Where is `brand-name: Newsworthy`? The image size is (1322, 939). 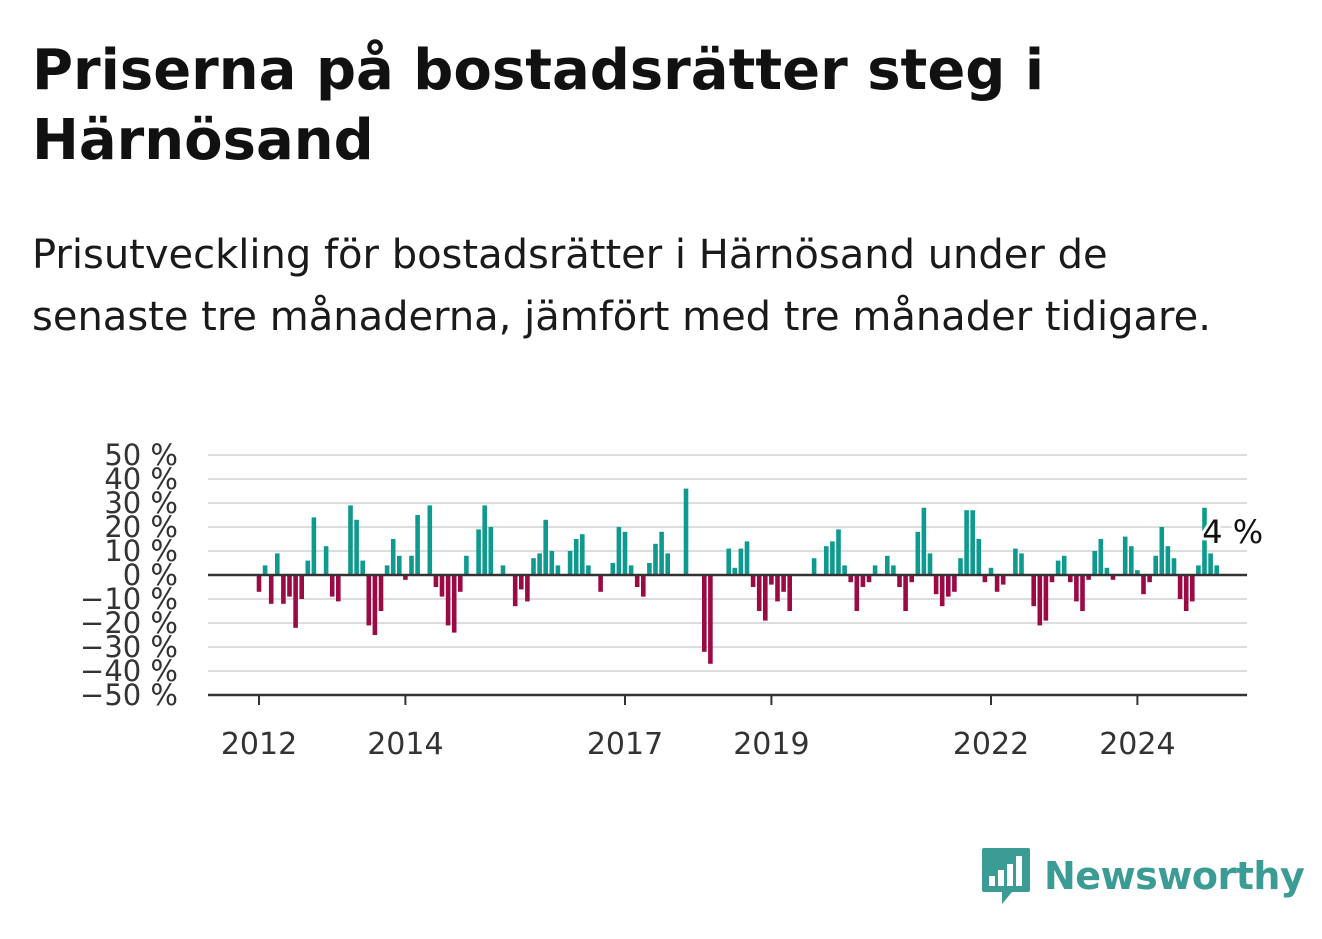 brand-name: Newsworthy is located at coordinates (1174, 876).